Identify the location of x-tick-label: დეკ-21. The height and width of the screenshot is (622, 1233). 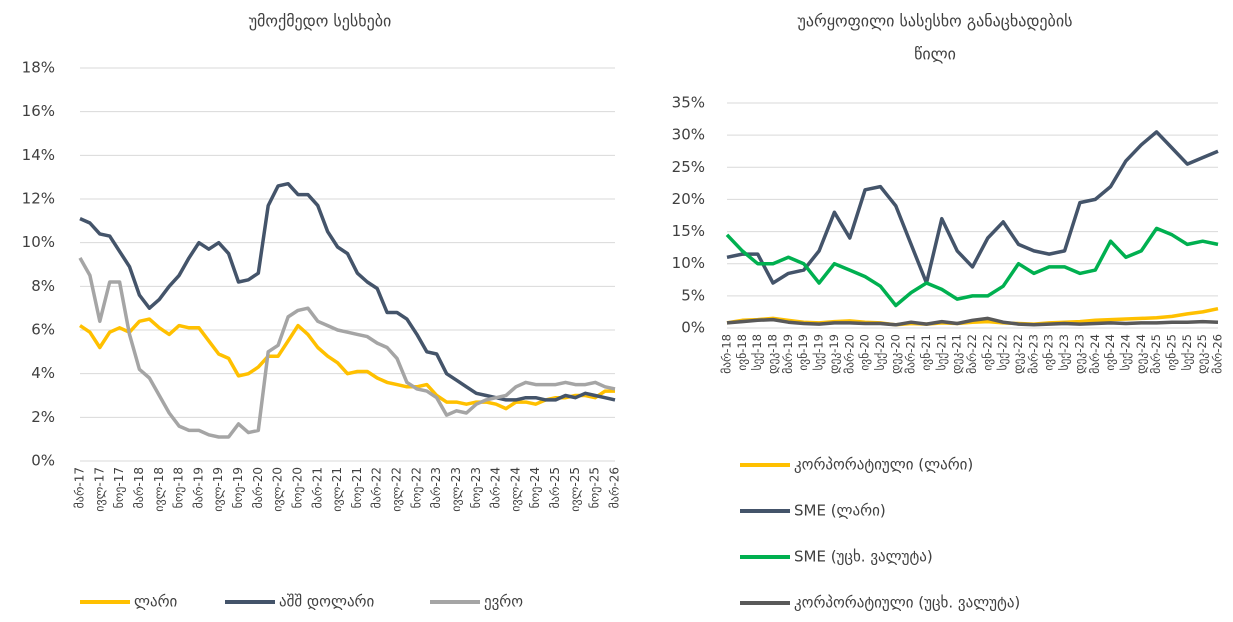
(957, 354).